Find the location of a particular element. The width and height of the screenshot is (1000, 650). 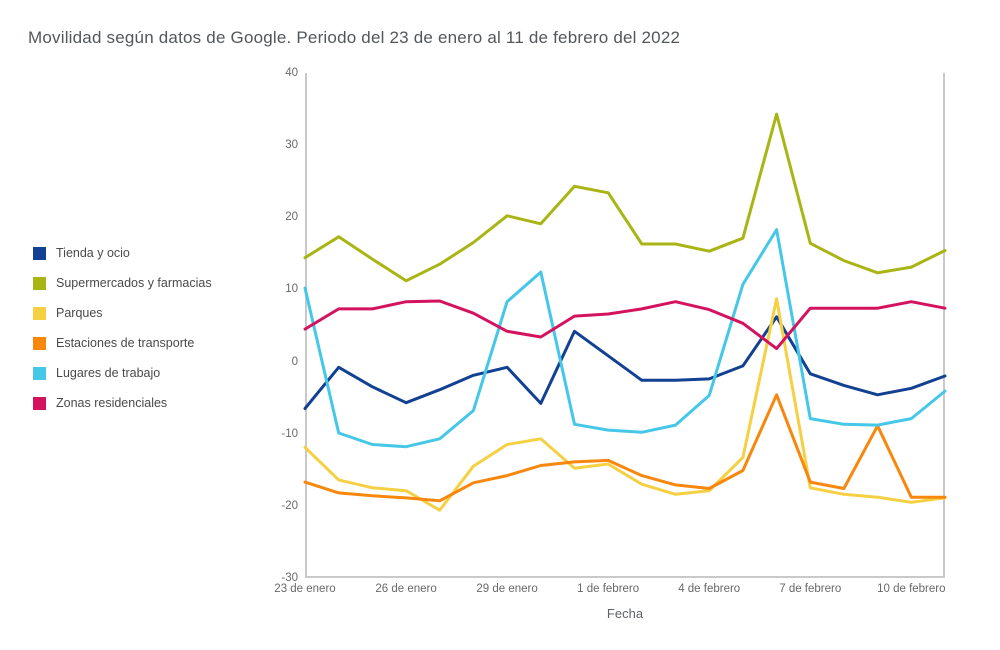

legend-item-supermercados-y-farmacias: Supermercados y farmacias is located at coordinates (122, 283).